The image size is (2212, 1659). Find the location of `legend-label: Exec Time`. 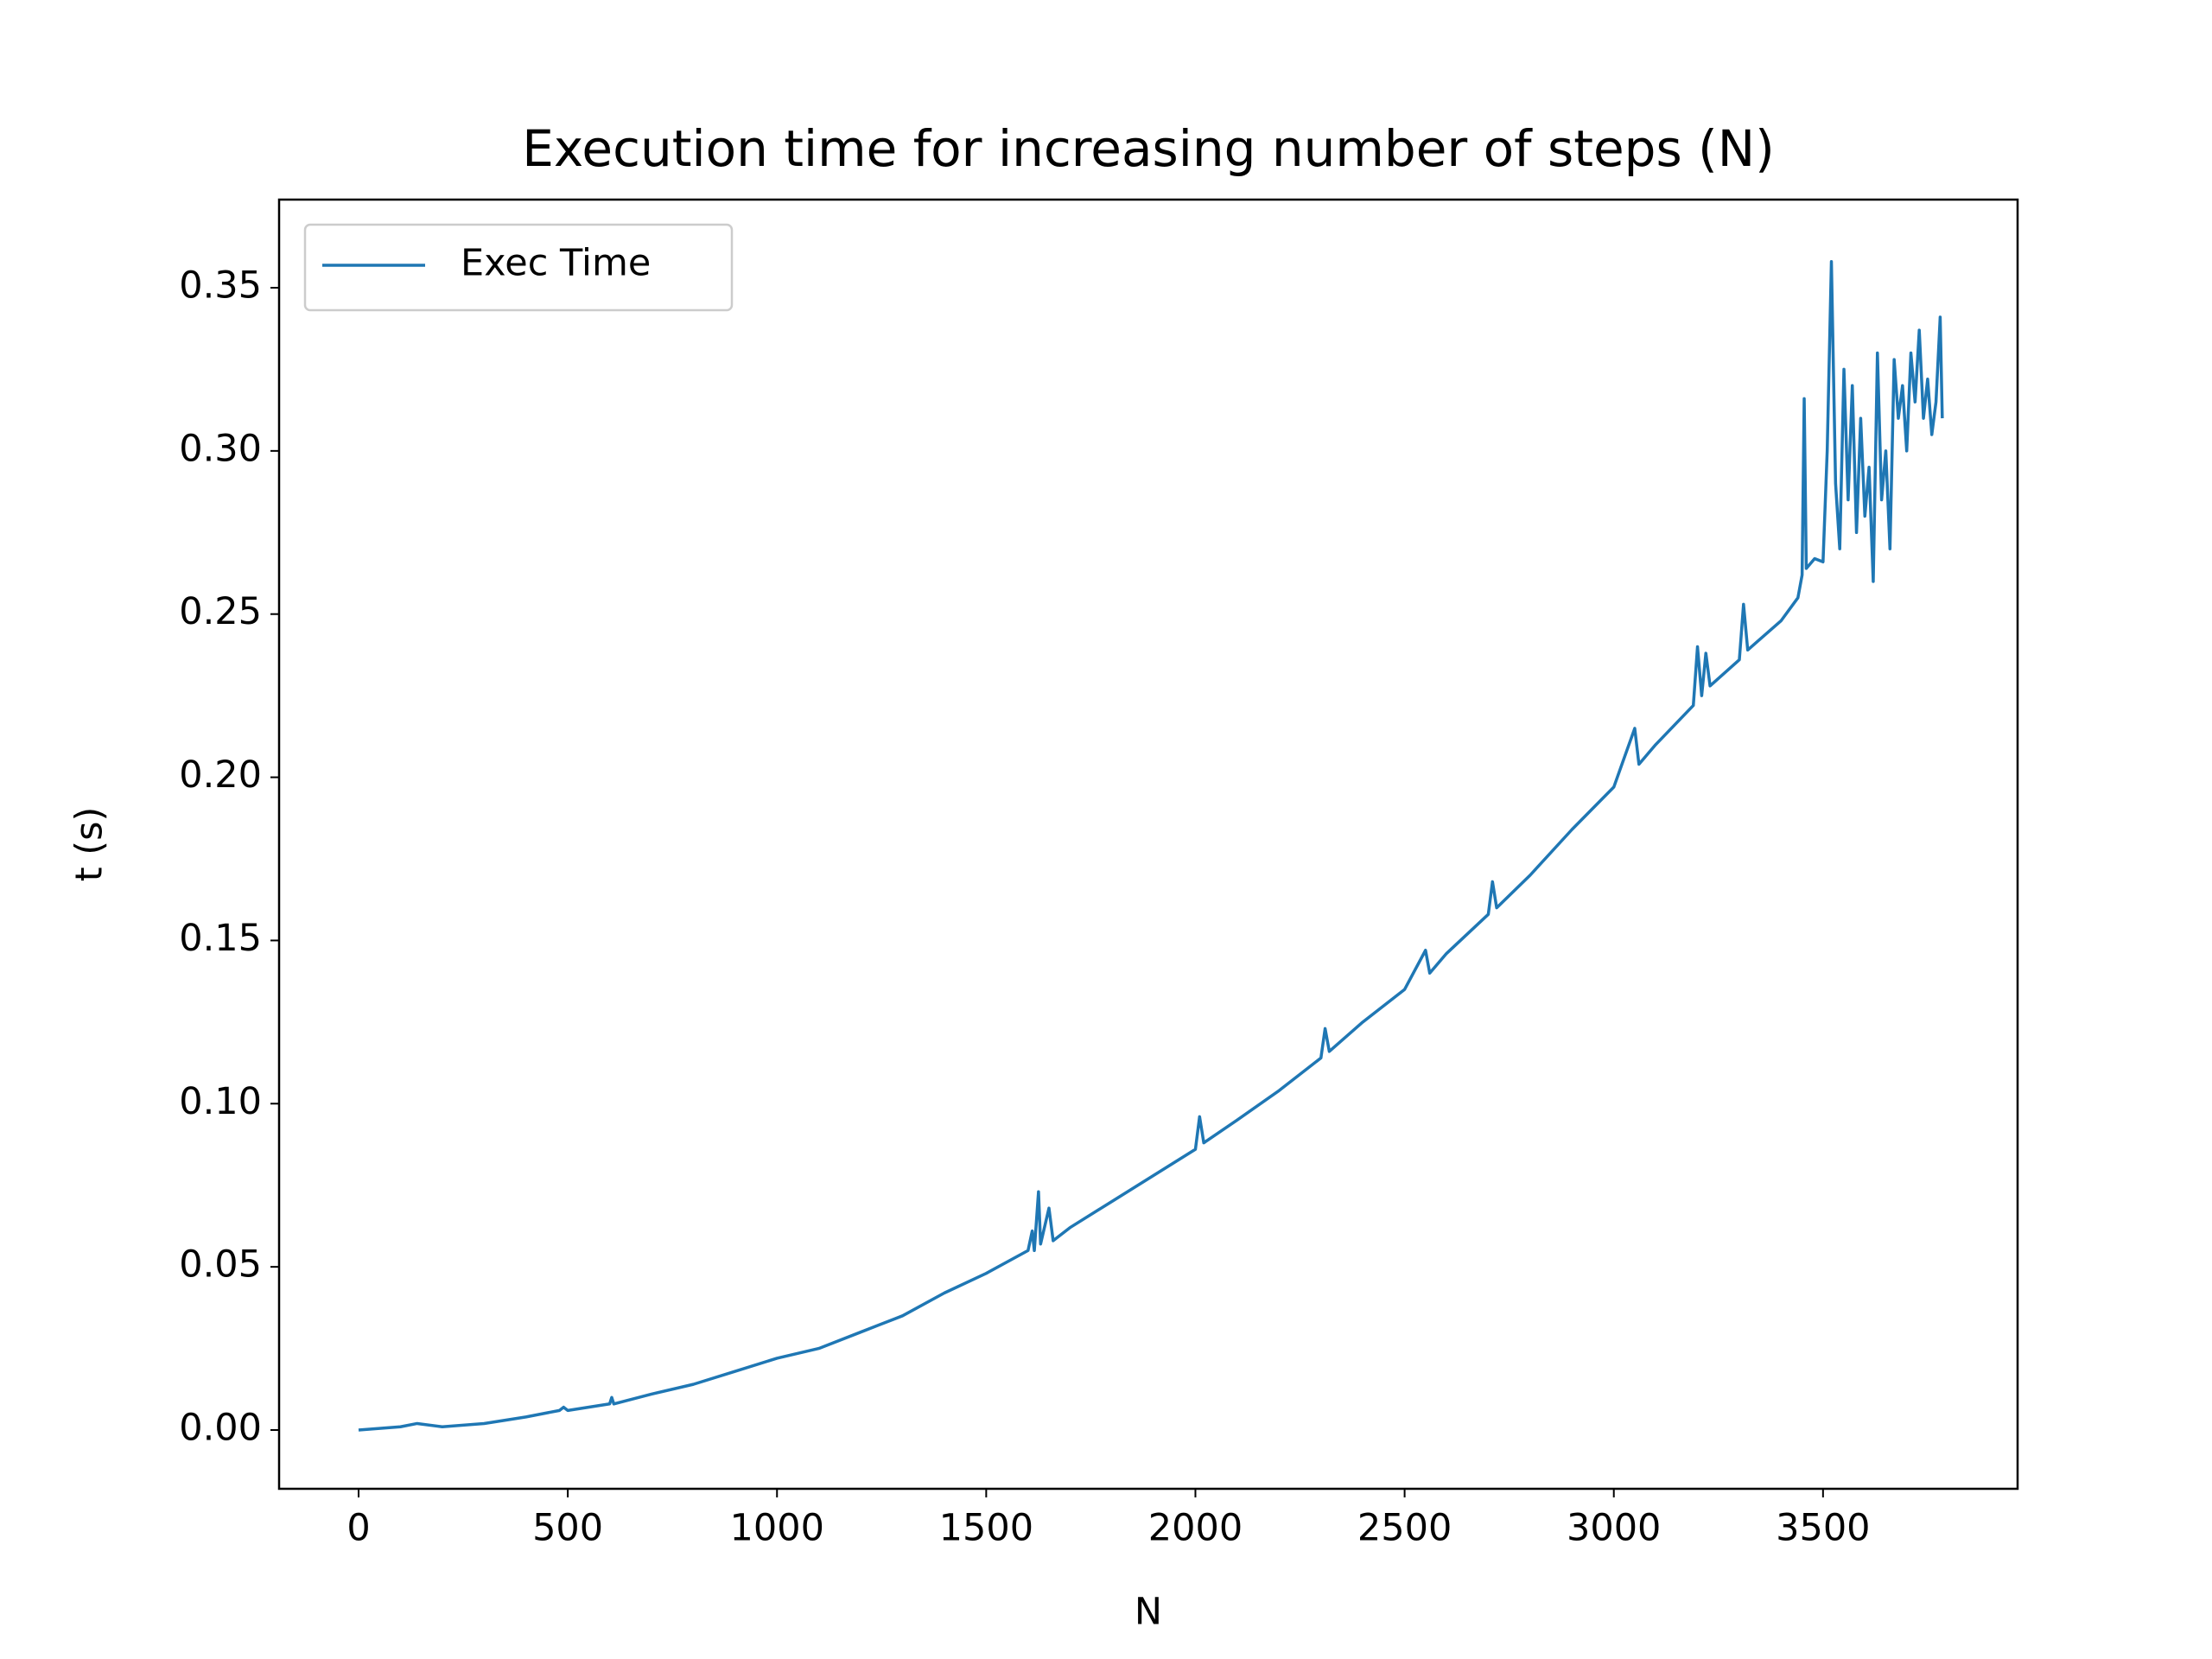

legend-label: Exec Time is located at coordinates (556, 263).